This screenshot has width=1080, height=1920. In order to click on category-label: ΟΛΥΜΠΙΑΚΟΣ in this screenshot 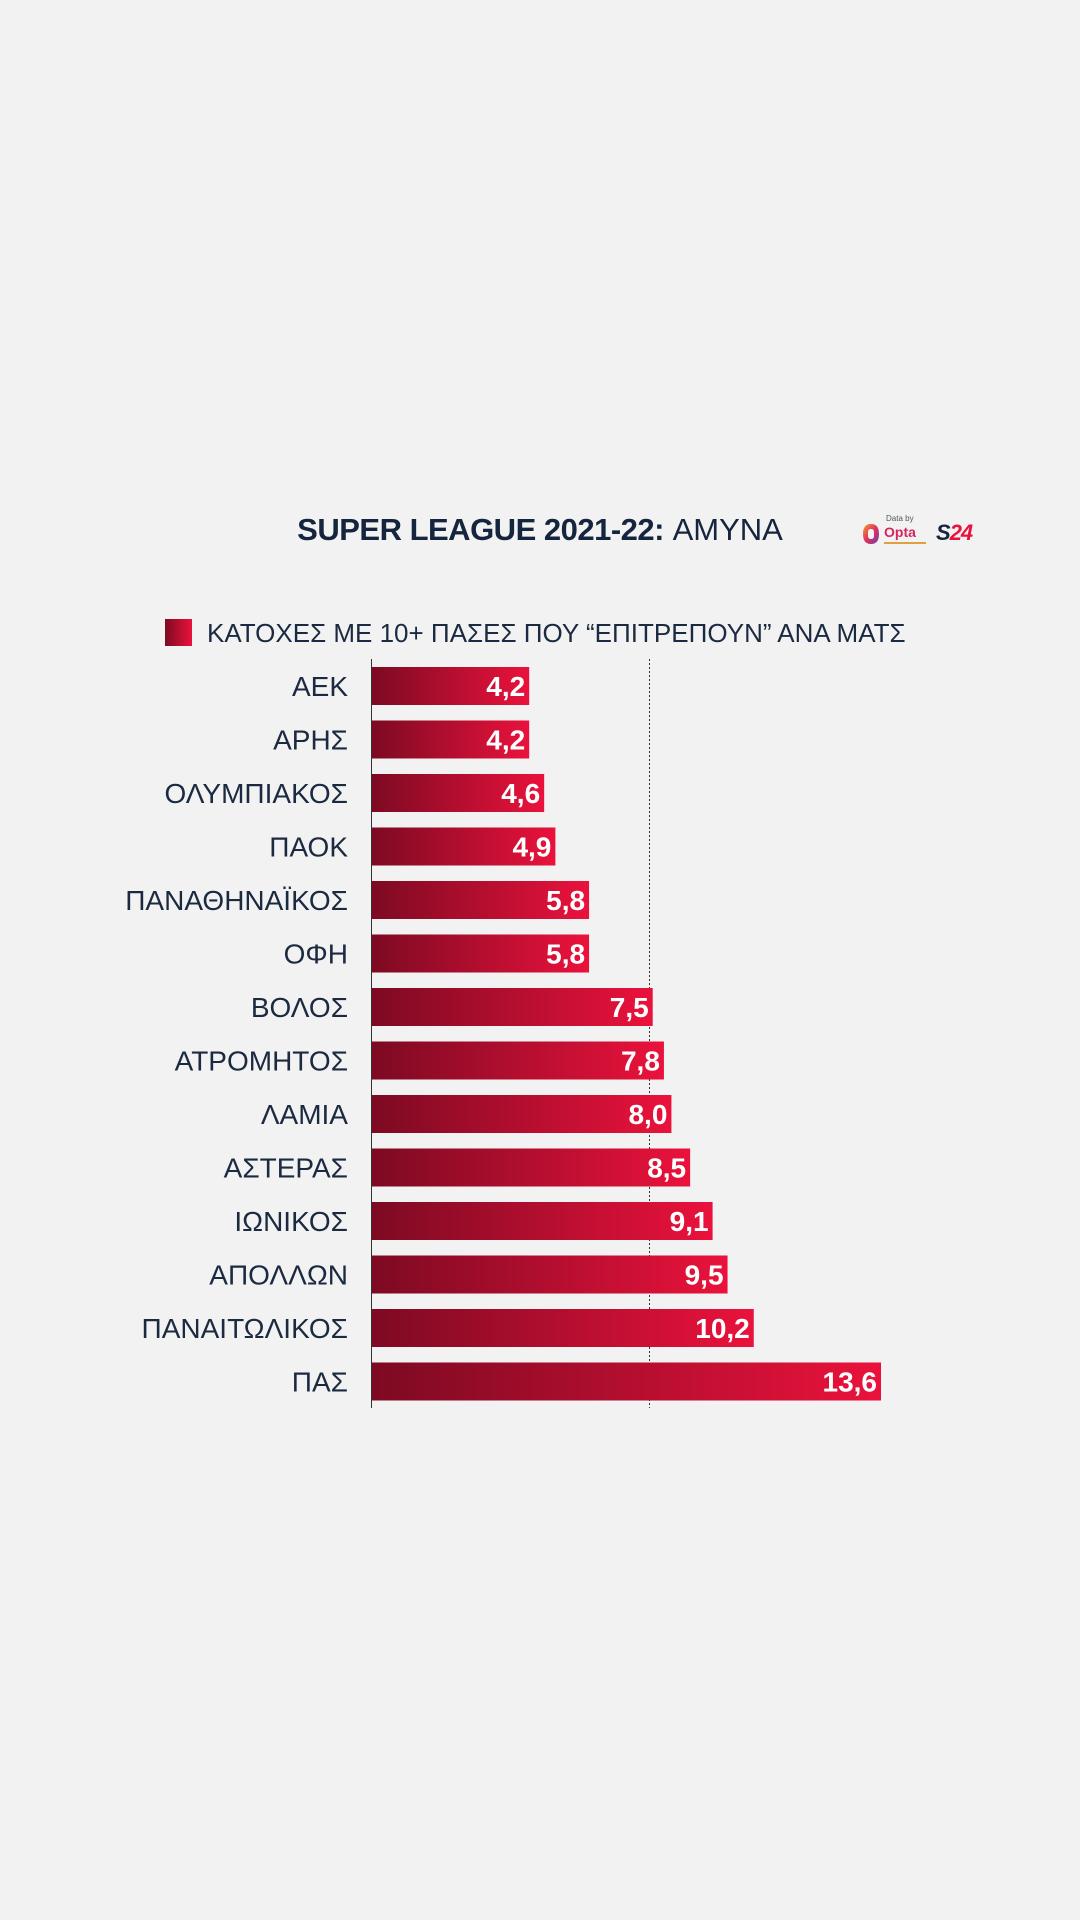, I will do `click(256, 793)`.